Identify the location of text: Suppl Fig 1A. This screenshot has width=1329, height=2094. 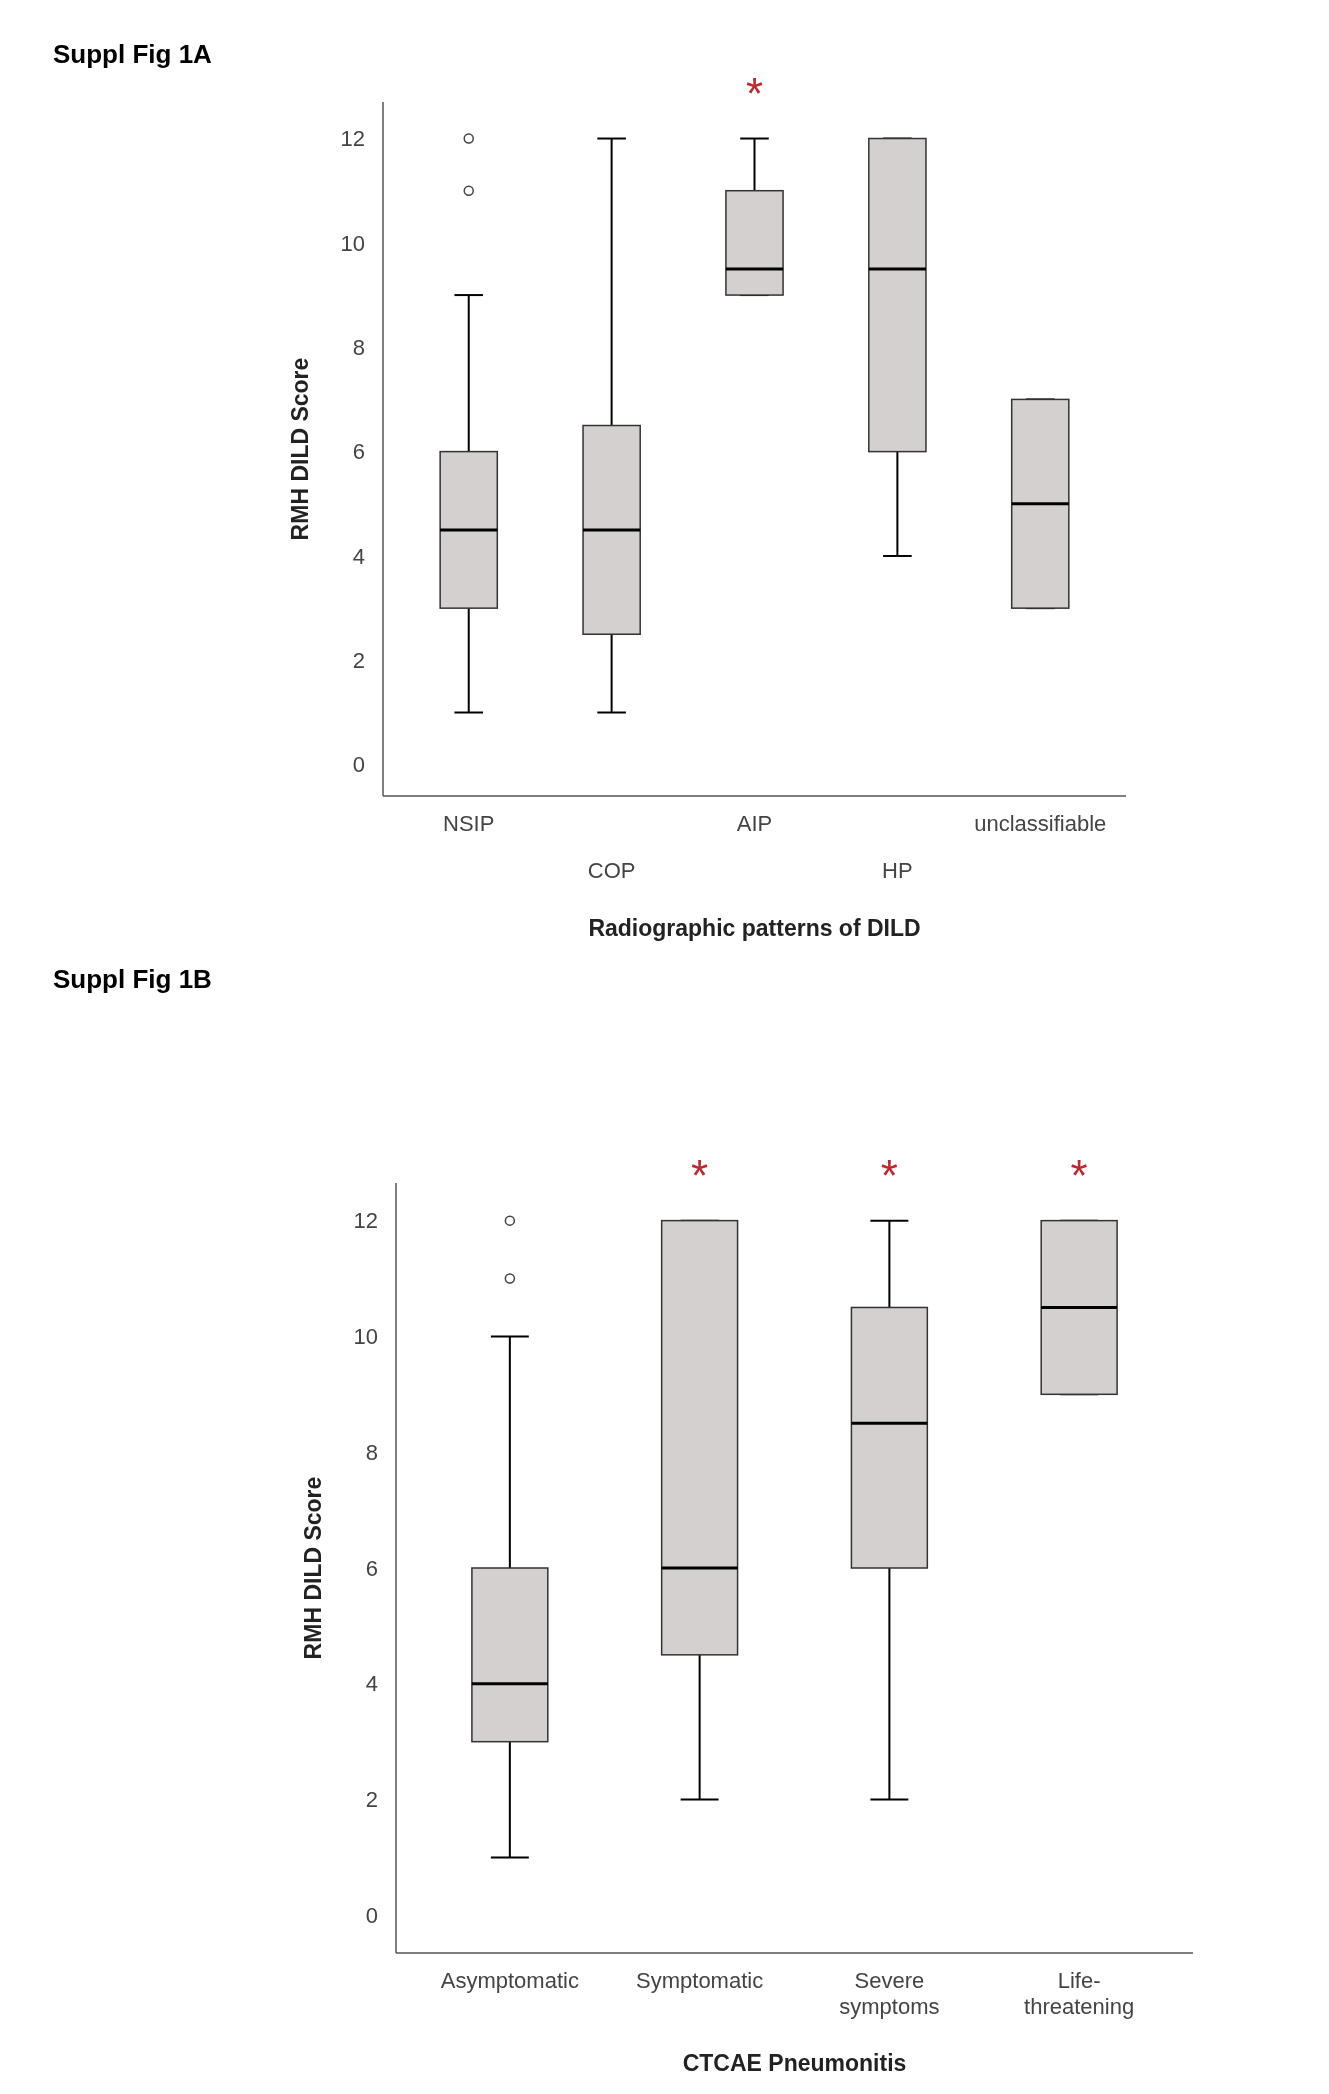
(133, 54).